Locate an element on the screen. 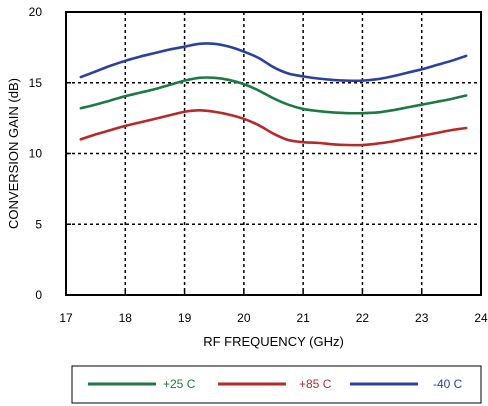 The height and width of the screenshot is (406, 488). y-tick-label: 20 is located at coordinates (36, 12).